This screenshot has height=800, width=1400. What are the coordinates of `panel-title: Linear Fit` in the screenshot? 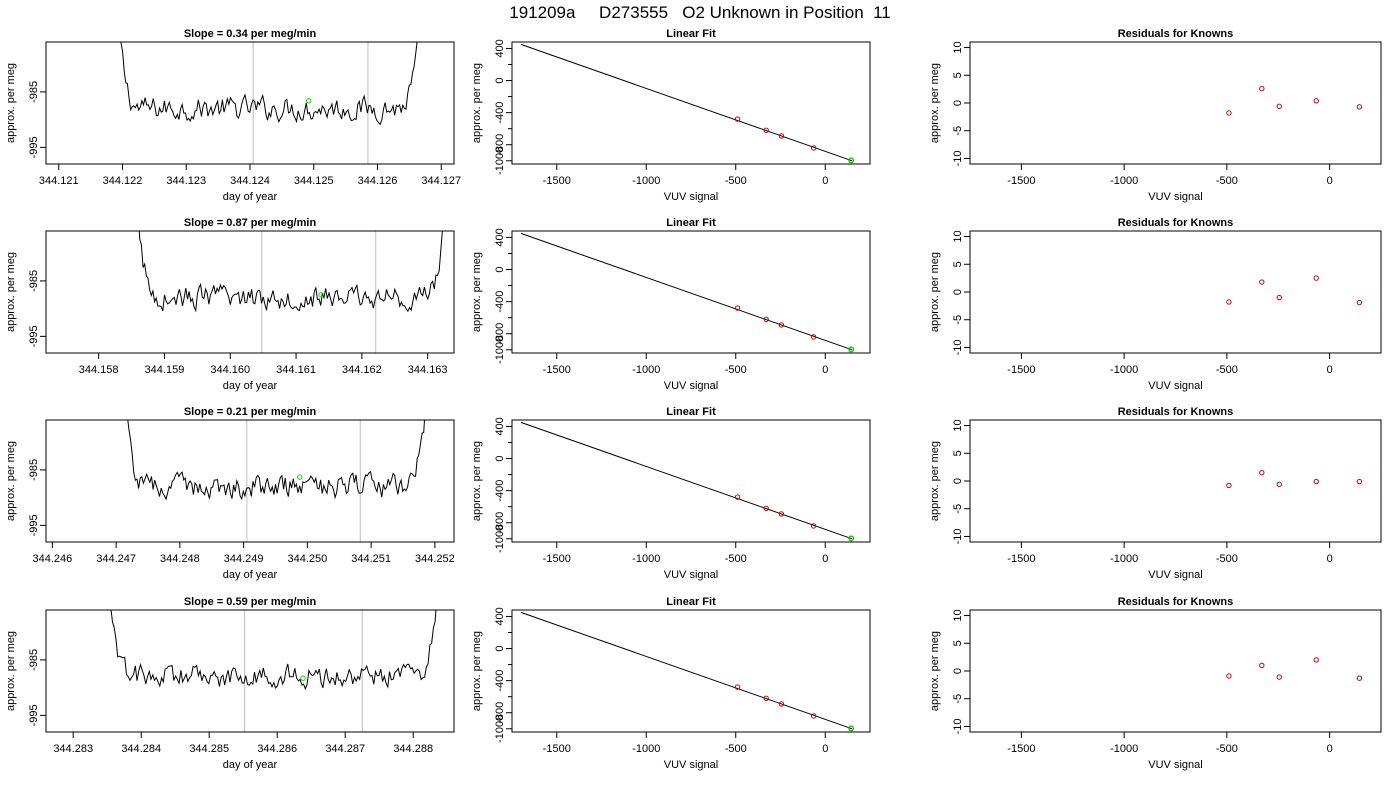 It's located at (691, 602).